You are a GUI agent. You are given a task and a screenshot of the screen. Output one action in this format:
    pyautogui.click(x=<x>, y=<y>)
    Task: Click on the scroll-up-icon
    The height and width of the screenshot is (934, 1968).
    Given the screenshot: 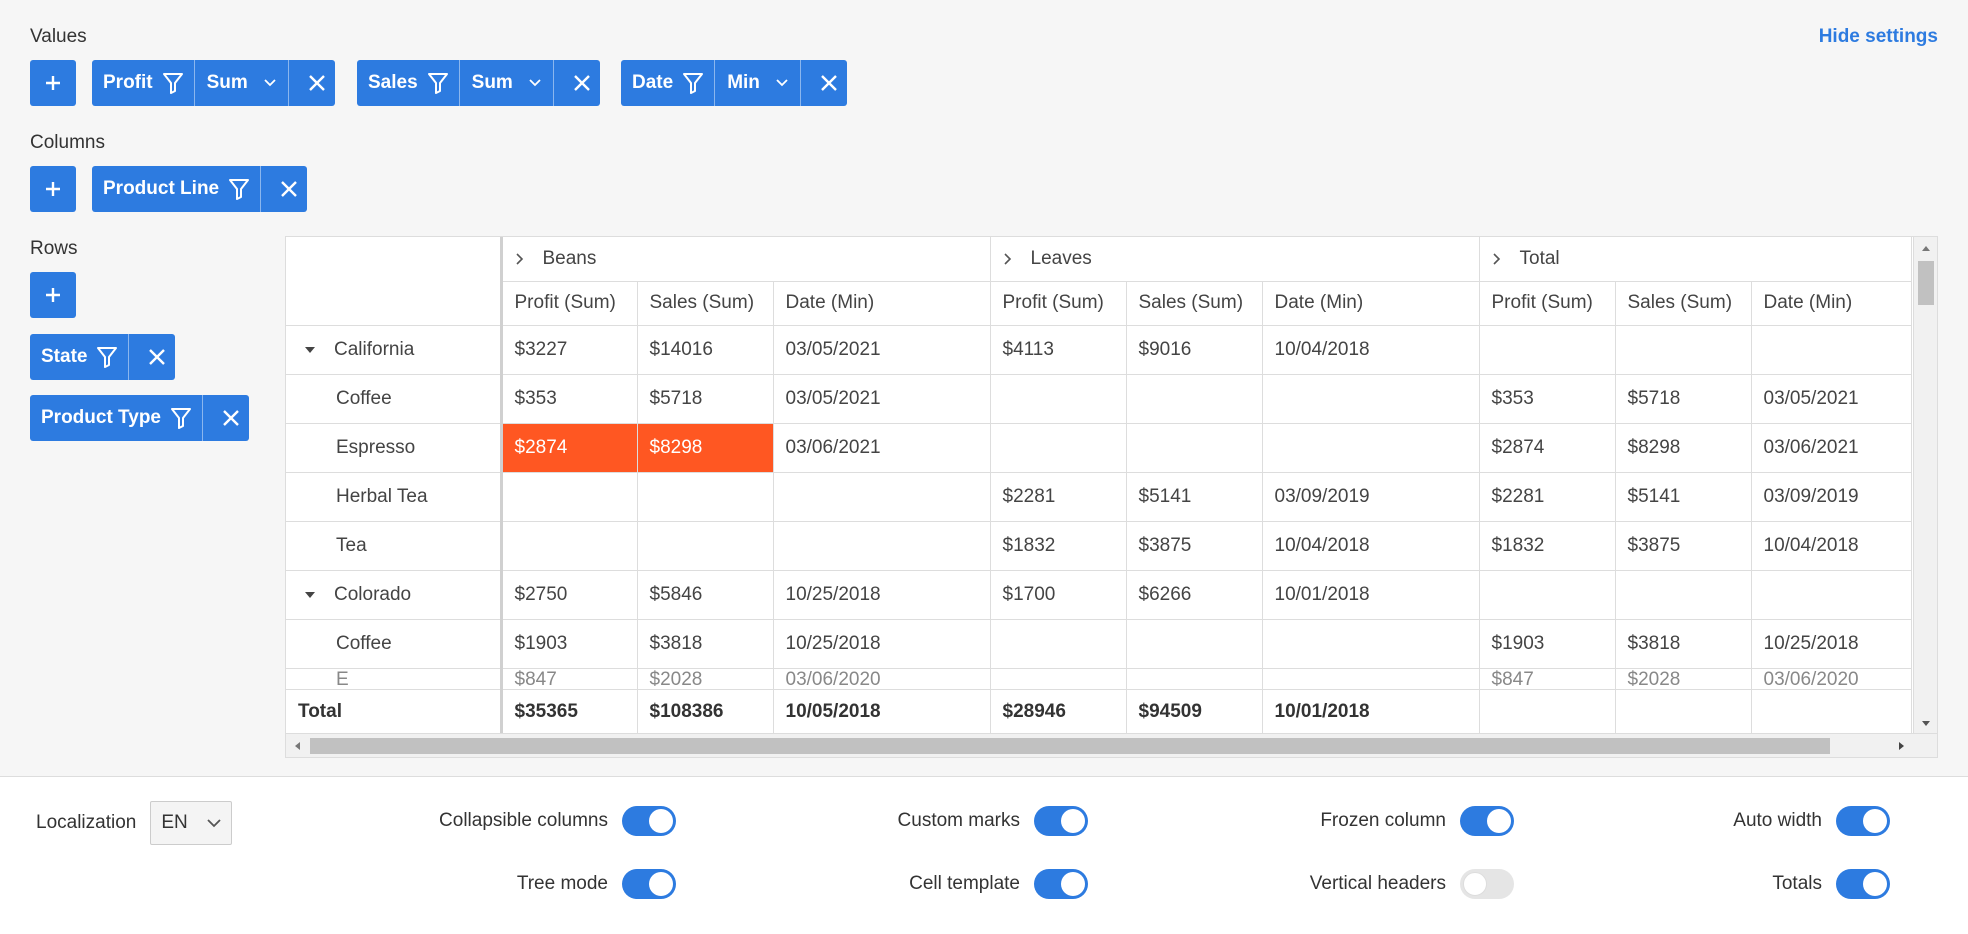 What is the action you would take?
    pyautogui.click(x=1926, y=249)
    